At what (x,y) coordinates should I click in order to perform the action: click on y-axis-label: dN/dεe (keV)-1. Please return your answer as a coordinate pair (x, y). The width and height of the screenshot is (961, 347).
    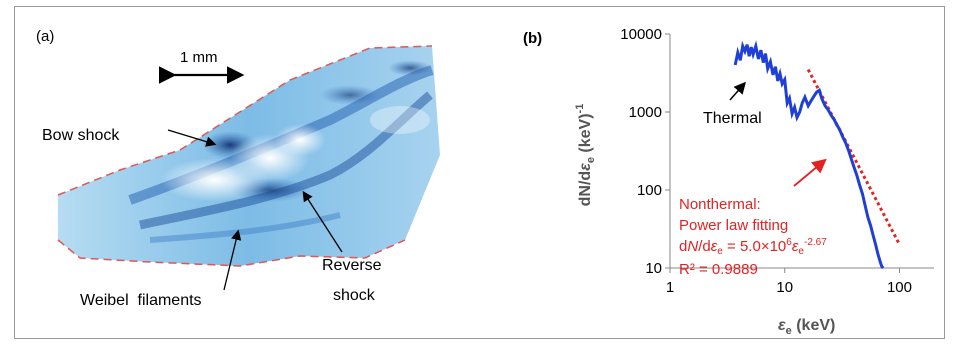
    Looking at the image, I should click on (585, 155).